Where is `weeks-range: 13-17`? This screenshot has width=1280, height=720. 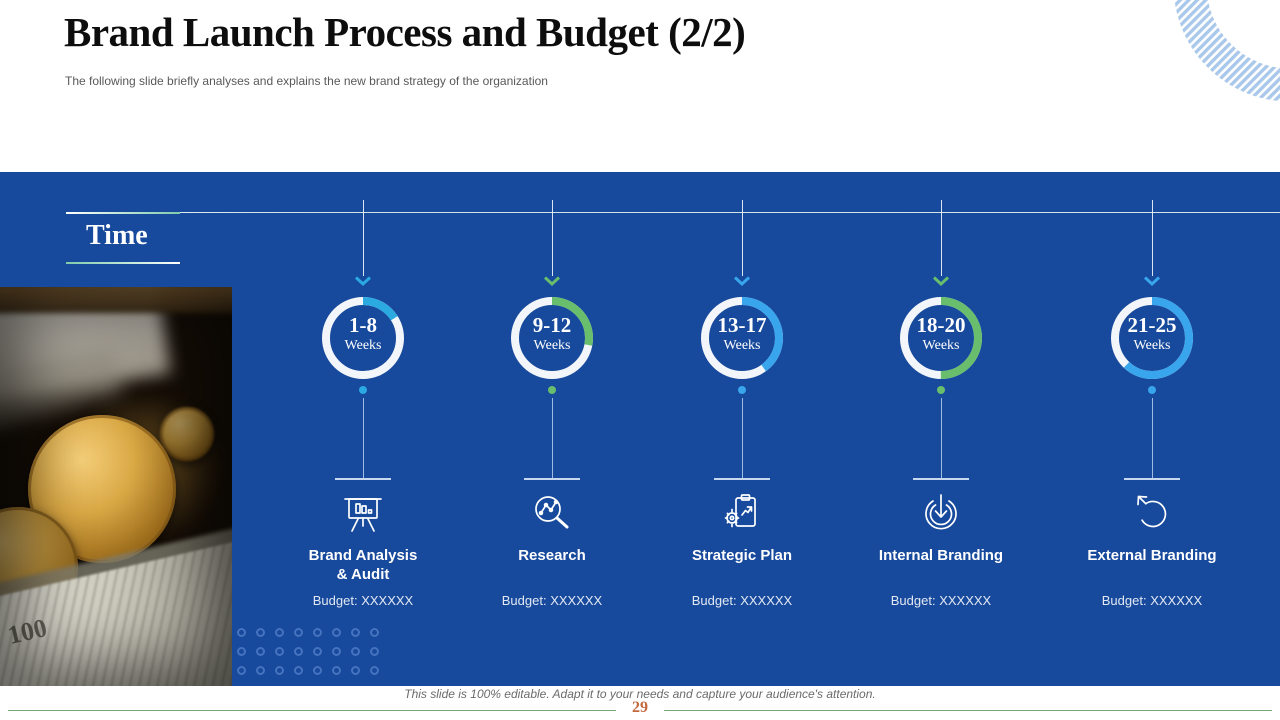 weeks-range: 13-17 is located at coordinates (742, 325).